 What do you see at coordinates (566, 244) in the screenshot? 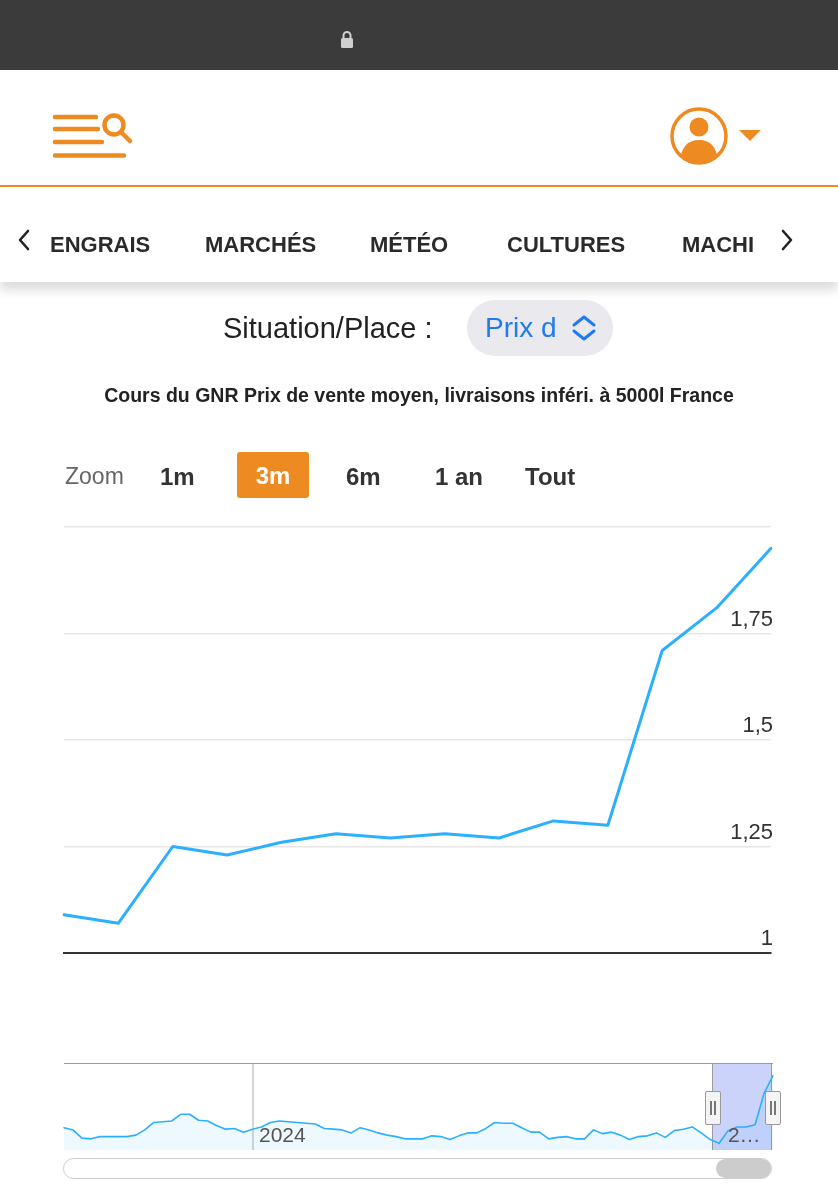
I see `text: CULTURES` at bounding box center [566, 244].